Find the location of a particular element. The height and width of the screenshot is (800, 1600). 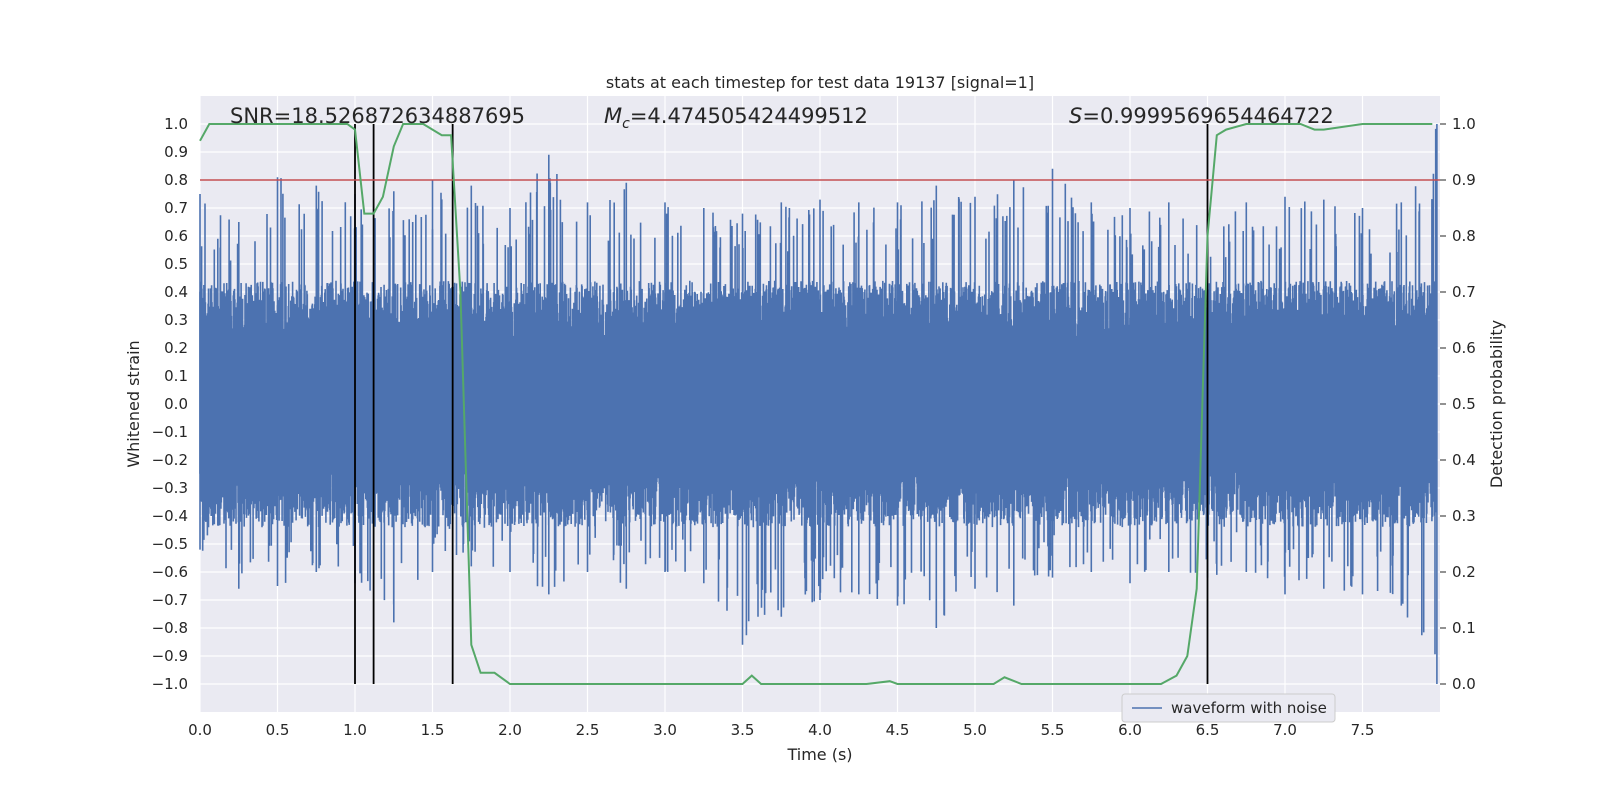

y-axis-right: 1.0 0.9 0.8 0.7 0.6 0.5 0.4 0.3 0.2 0.1 0.0 is located at coordinates (1458, 404).